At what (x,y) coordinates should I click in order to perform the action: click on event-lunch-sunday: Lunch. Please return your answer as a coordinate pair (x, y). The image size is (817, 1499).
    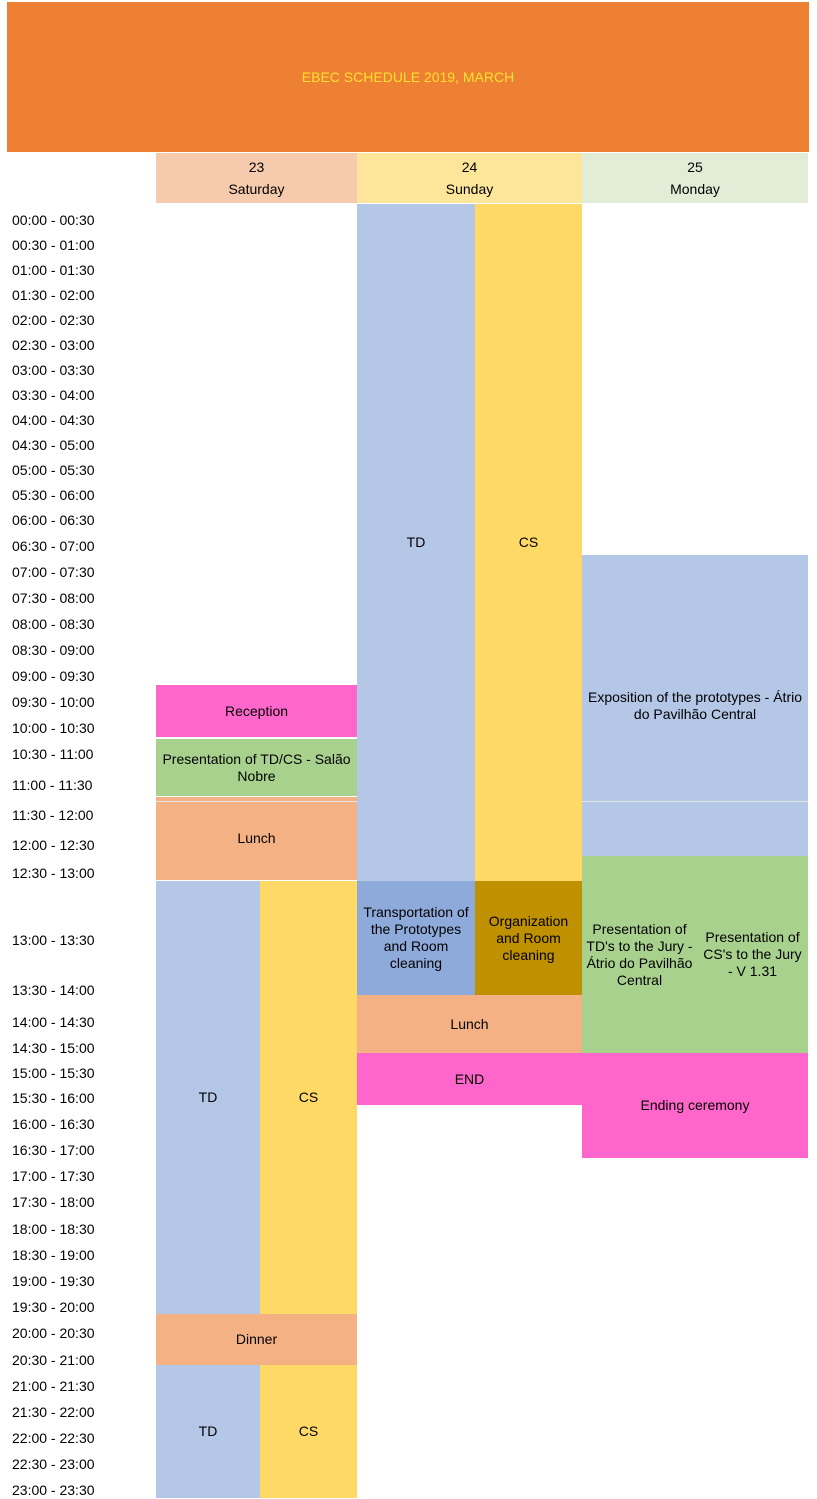
    Looking at the image, I should click on (469, 1024).